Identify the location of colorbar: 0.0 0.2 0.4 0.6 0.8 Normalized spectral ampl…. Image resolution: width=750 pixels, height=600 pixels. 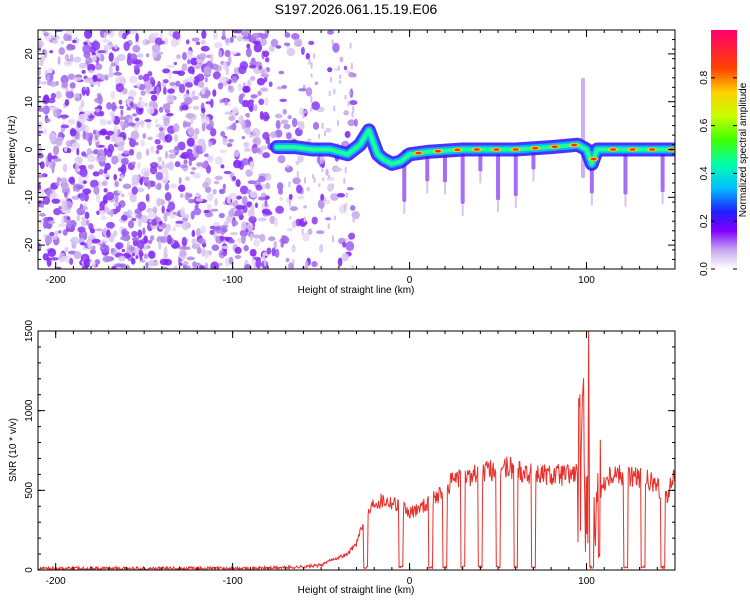
(724, 153).